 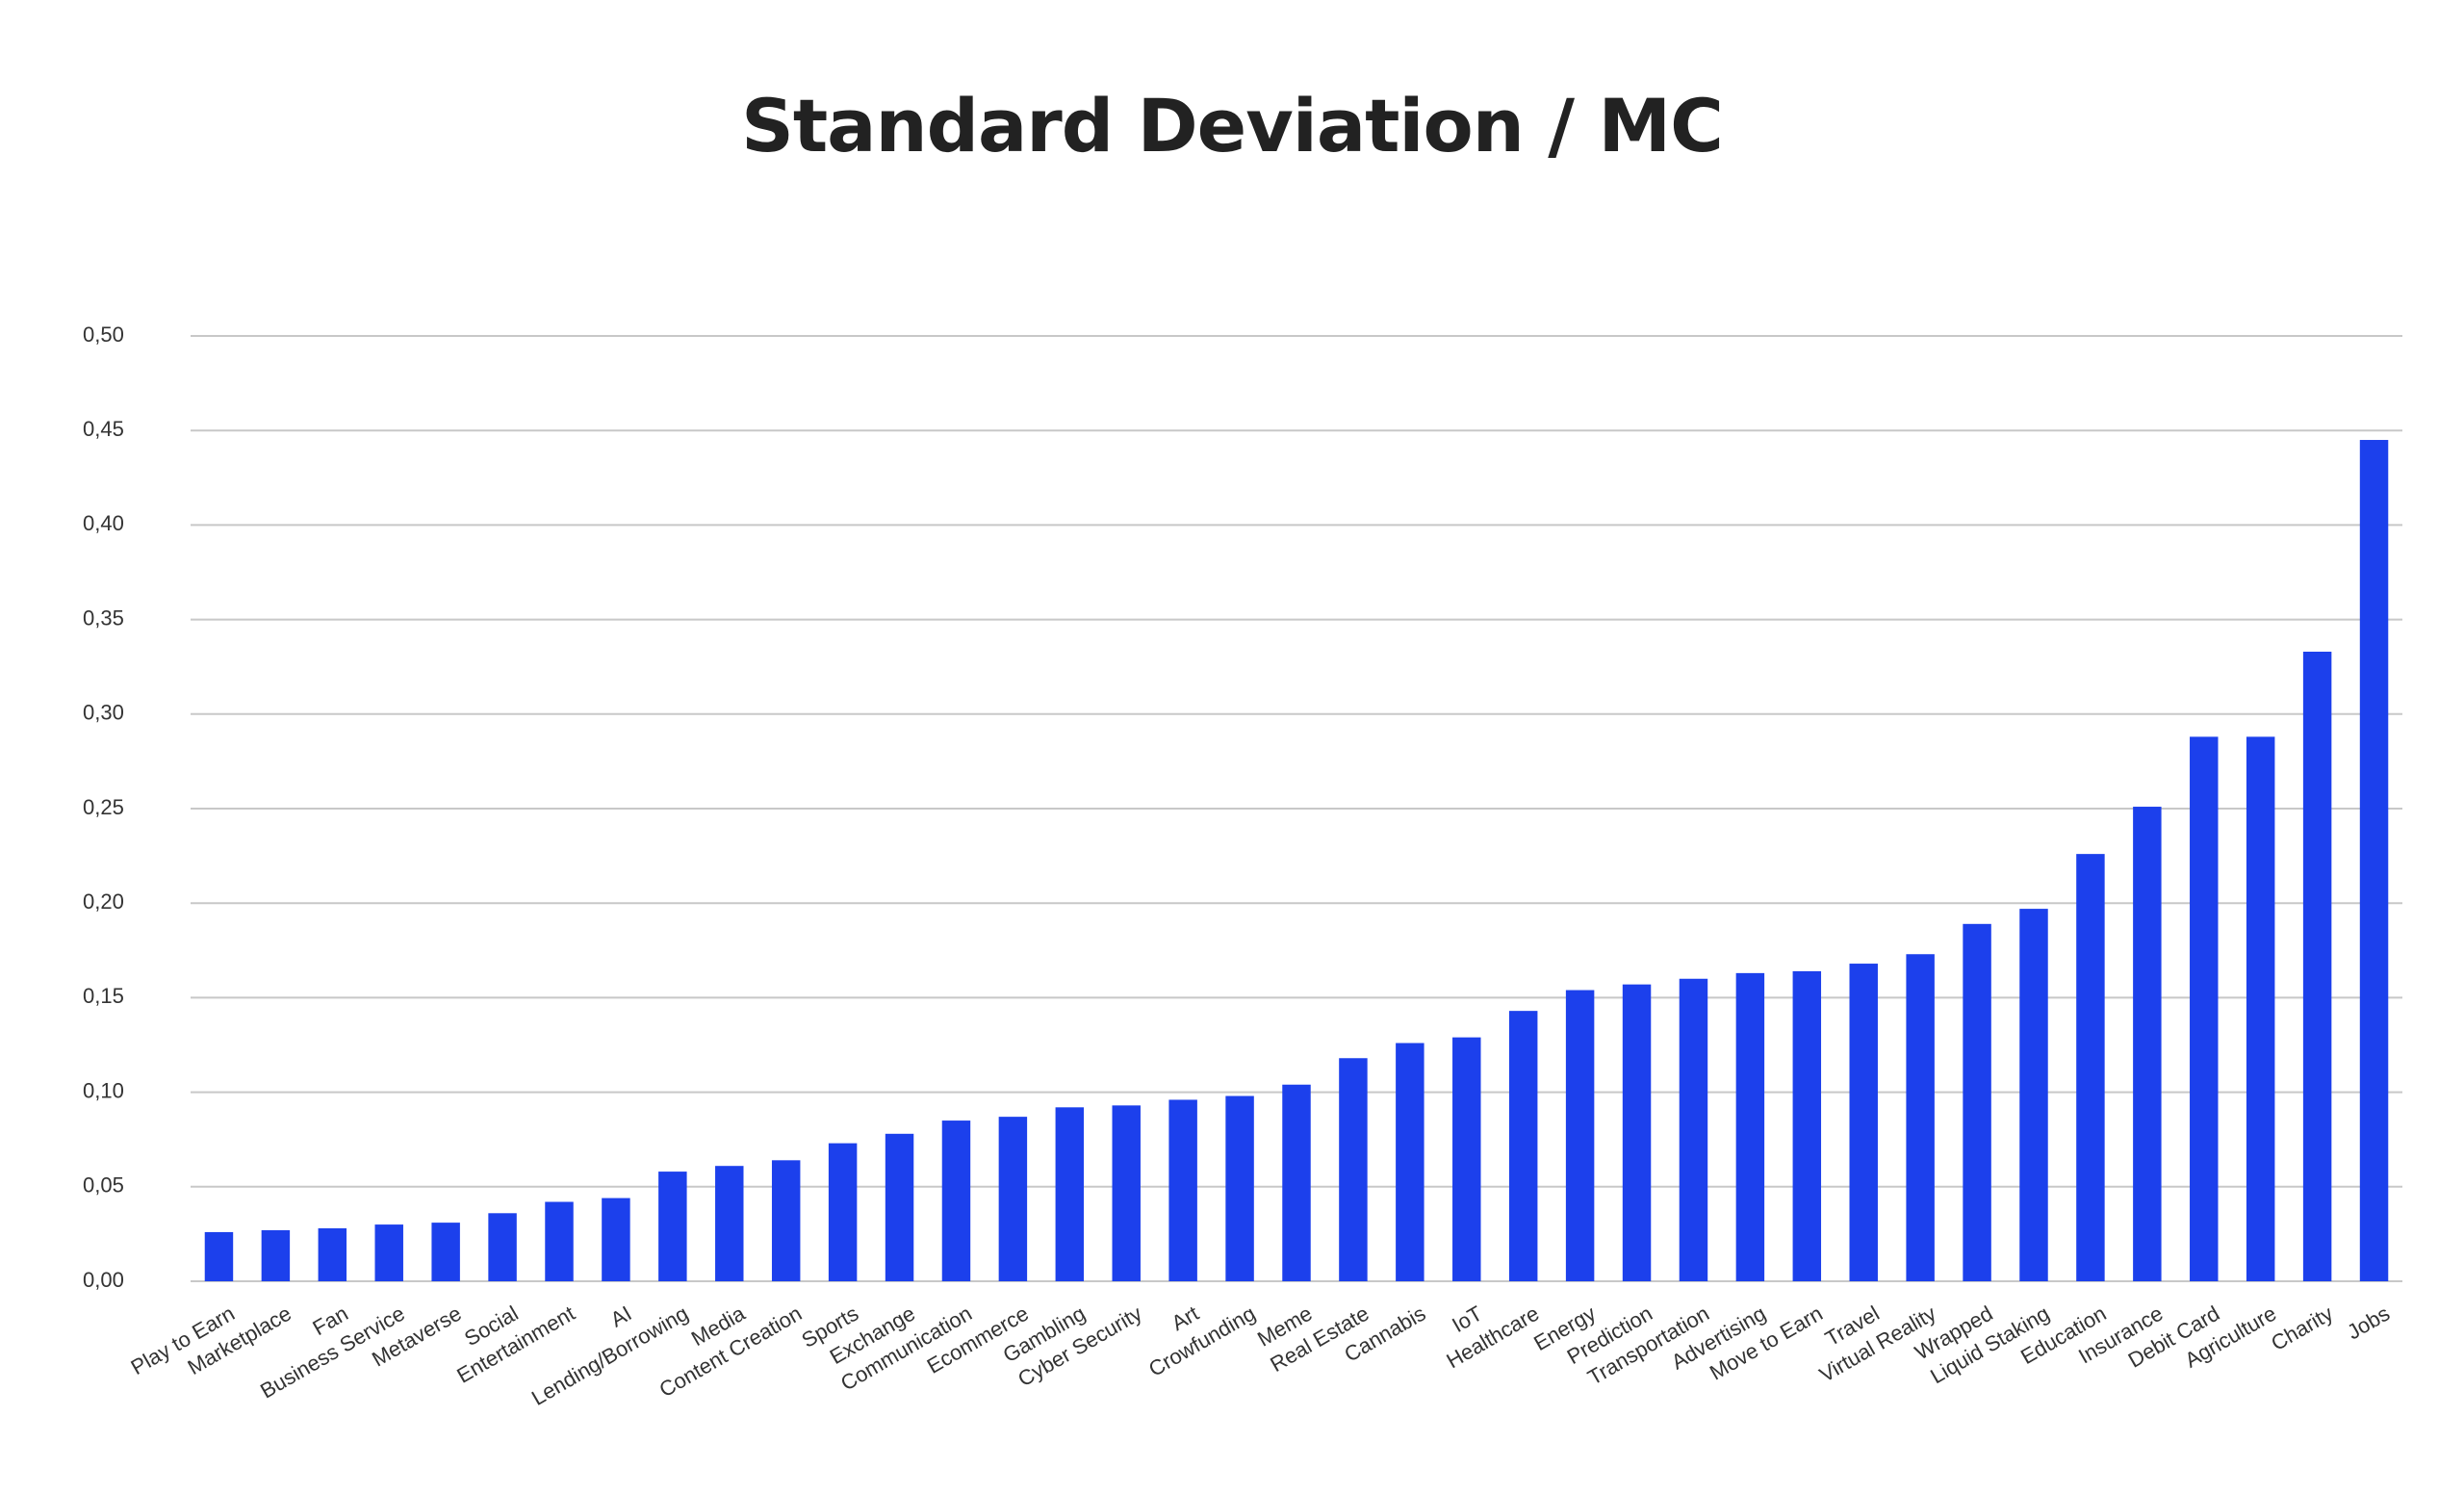 I want to click on y-tick-label: 0,25, so click(x=103, y=807).